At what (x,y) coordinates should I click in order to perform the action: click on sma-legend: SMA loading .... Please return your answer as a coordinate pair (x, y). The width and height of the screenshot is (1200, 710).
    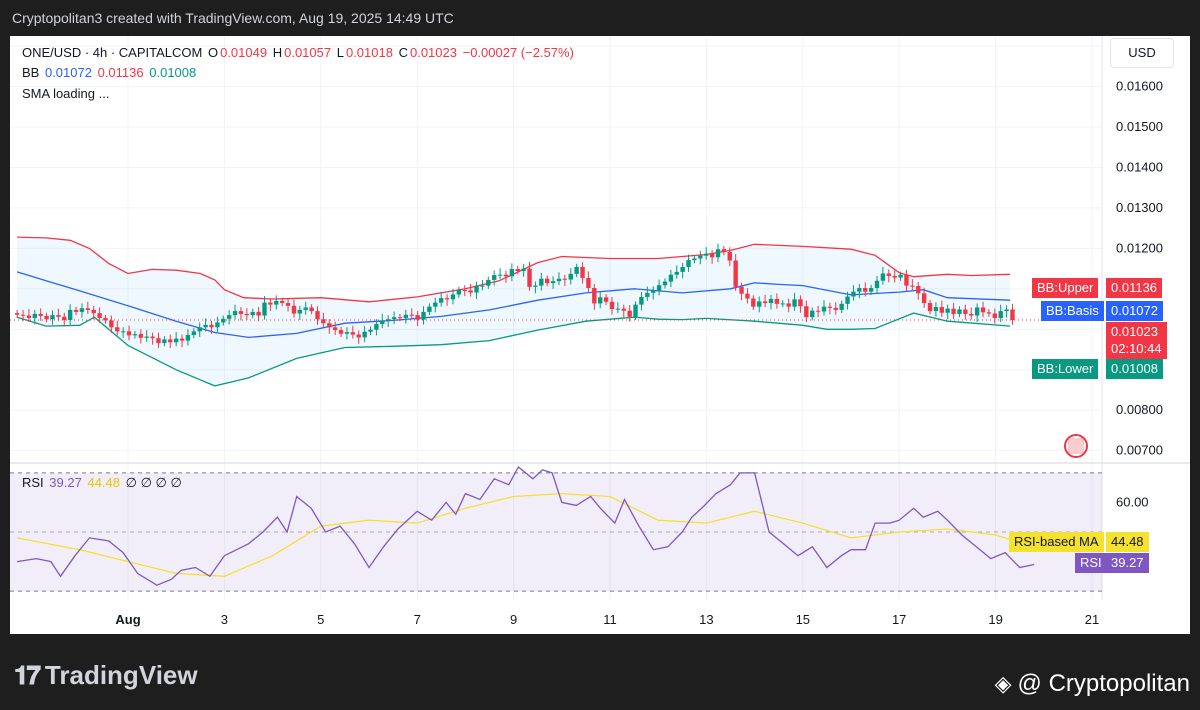
    Looking at the image, I should click on (66, 93).